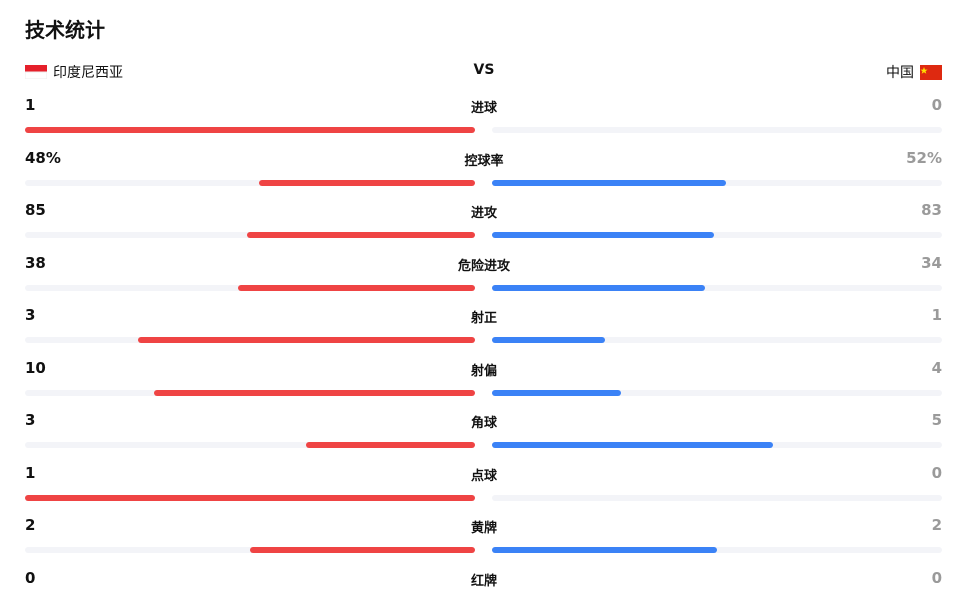  Describe the element at coordinates (30, 525) in the screenshot. I see `home-value: 2` at that location.